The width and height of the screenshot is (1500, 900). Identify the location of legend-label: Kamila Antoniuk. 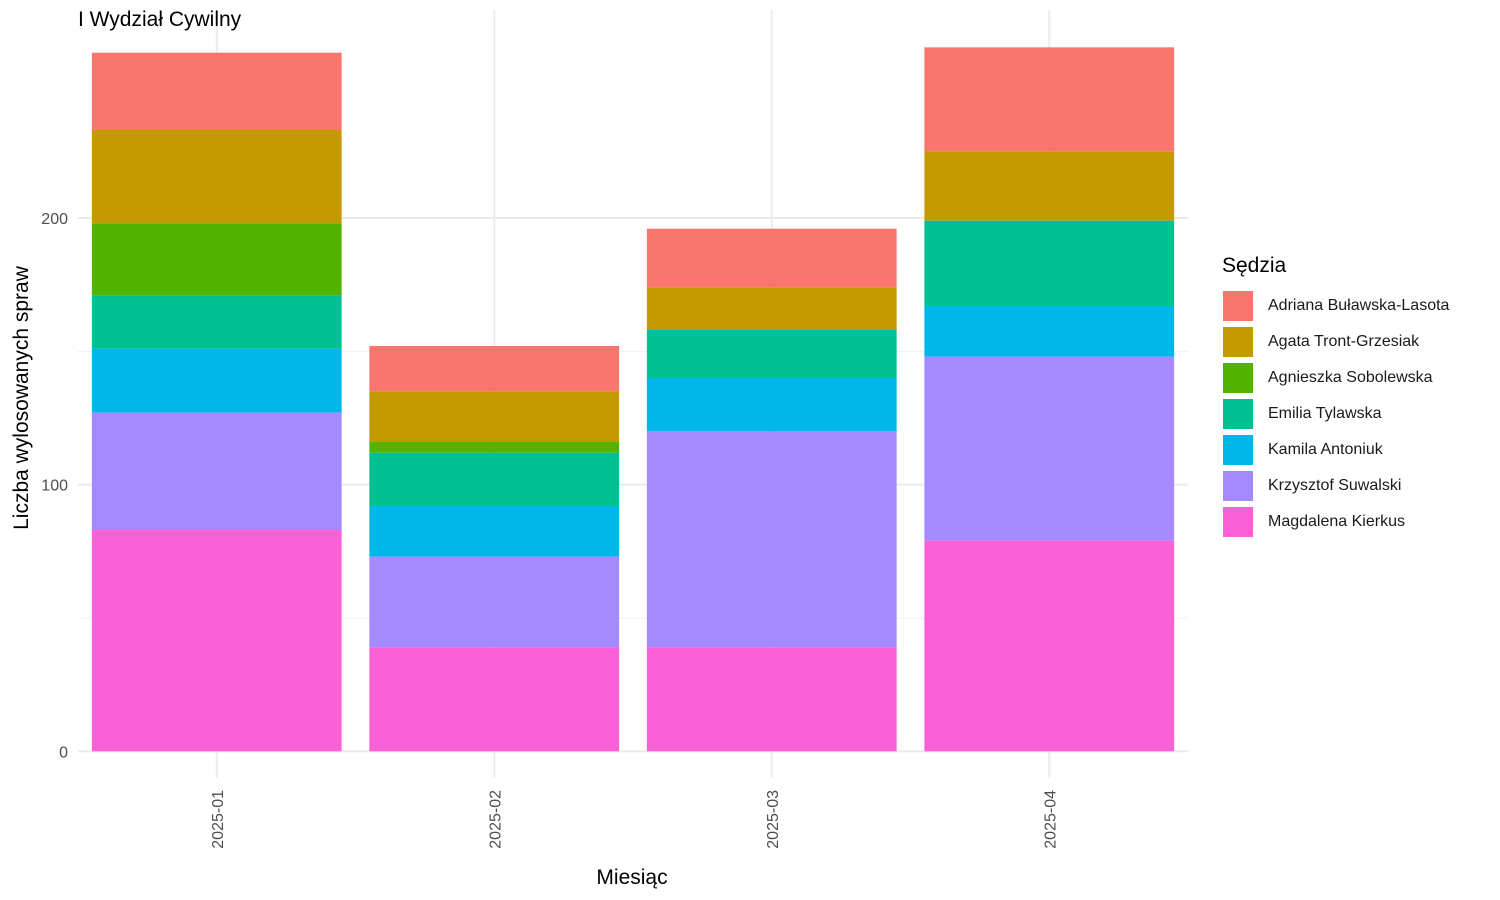
(1325, 449).